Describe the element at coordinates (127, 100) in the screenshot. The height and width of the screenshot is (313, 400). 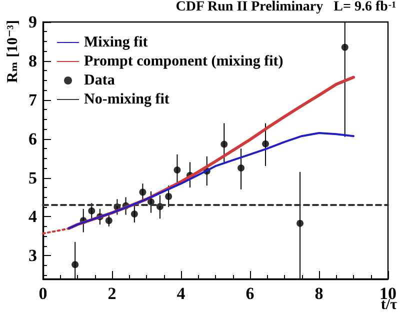
I see `legend-label: No-mixing fit` at that location.